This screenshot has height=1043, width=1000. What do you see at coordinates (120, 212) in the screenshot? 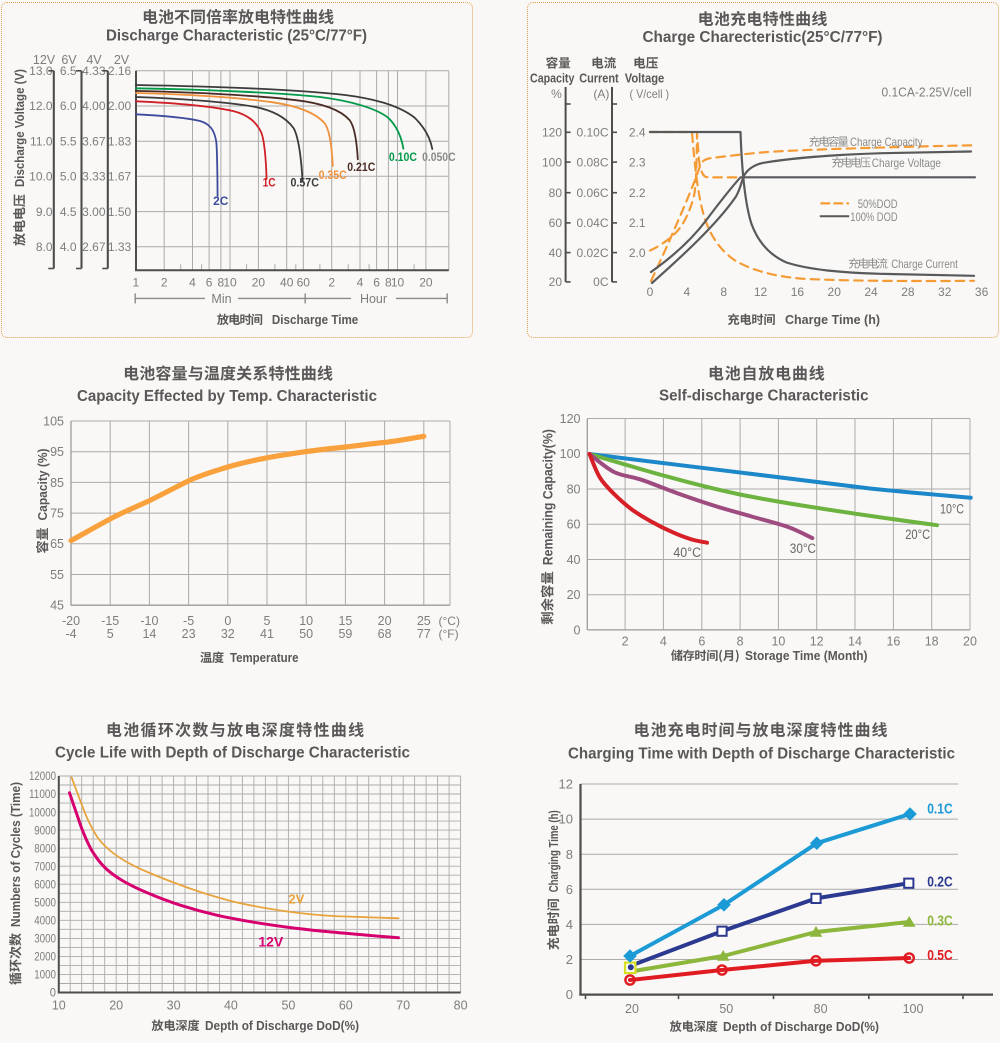
I see `svg-text: 1.50` at bounding box center [120, 212].